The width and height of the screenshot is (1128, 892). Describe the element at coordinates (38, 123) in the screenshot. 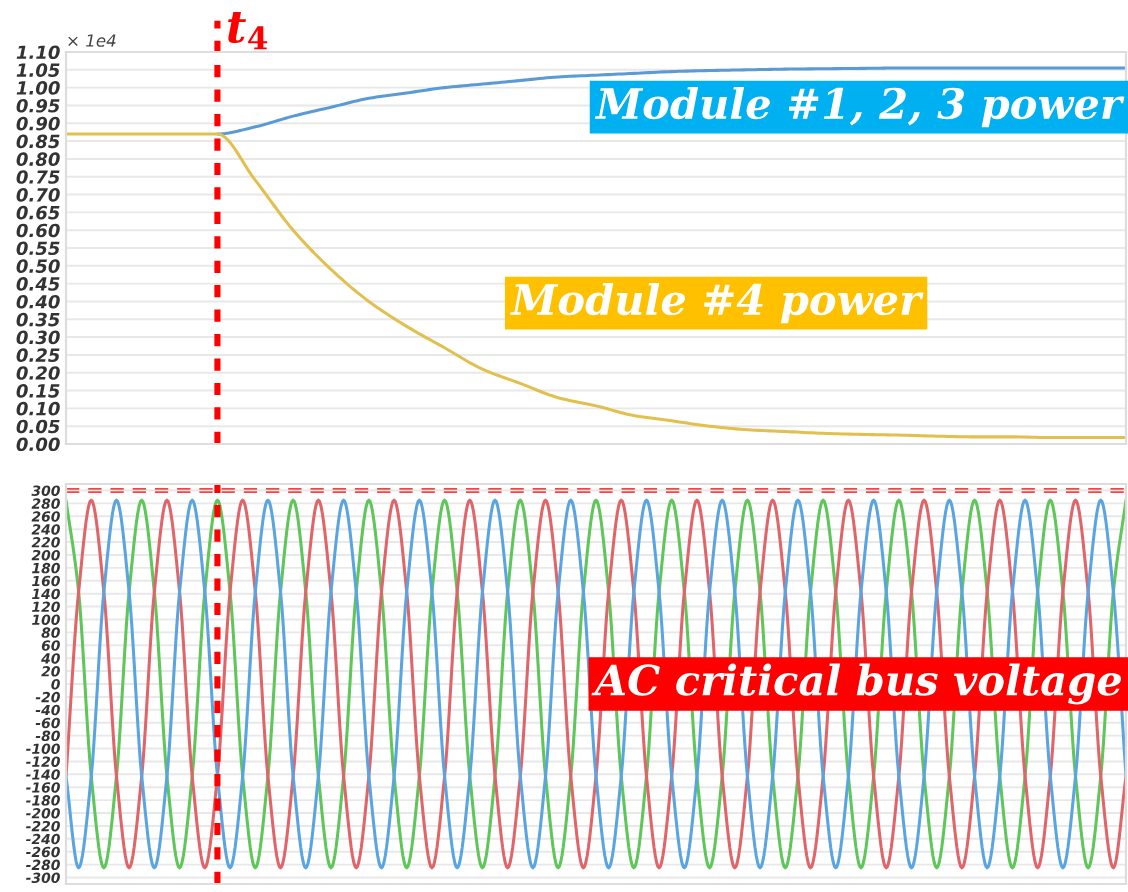

I see `y-tick-label: 0.90` at that location.